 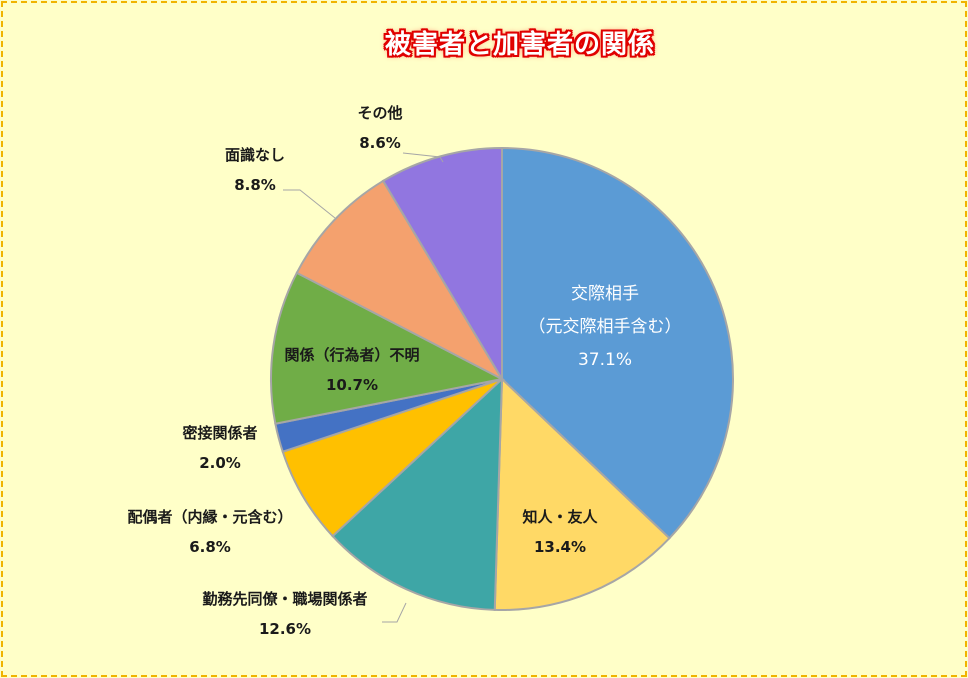 I want to click on chart-title: 被害者と加害者の関係, so click(x=519, y=45).